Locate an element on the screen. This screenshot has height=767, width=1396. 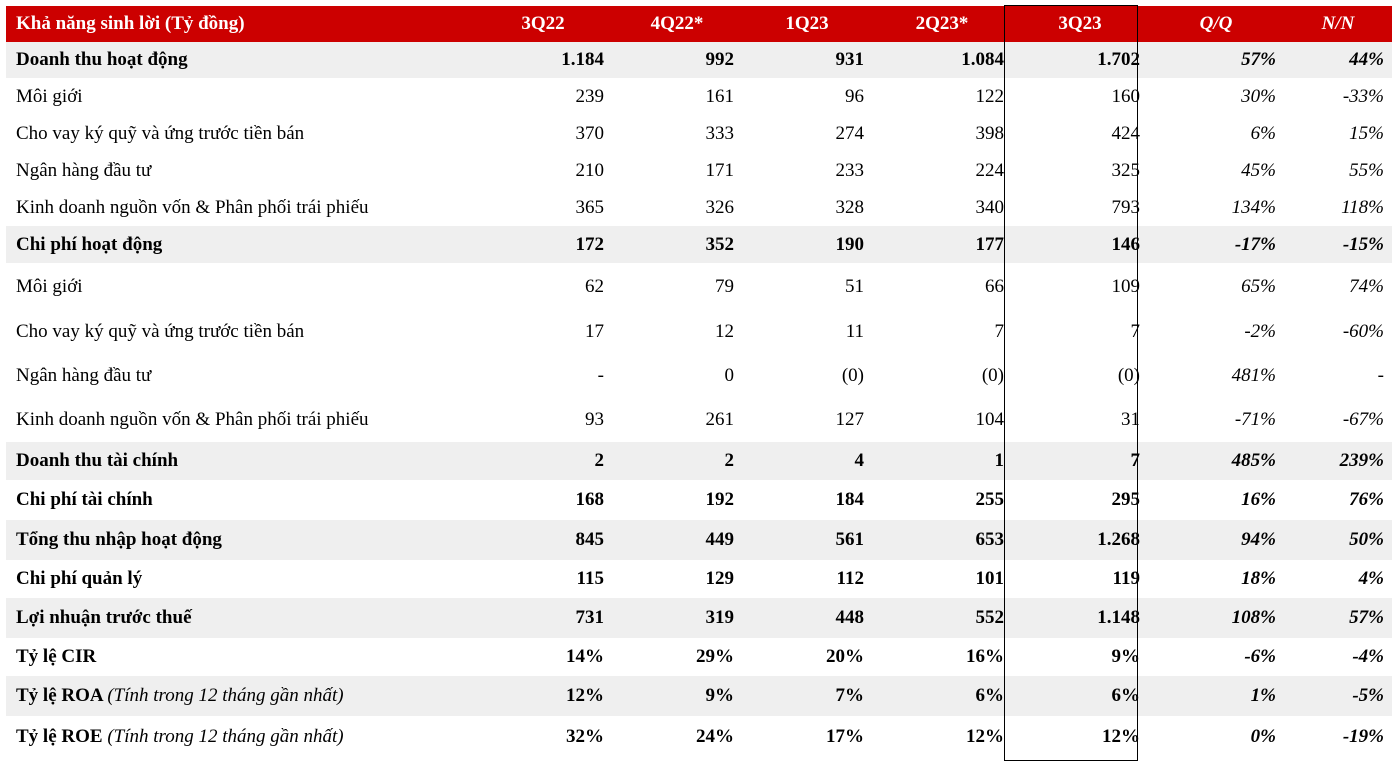
header-4q22: 4Q22* is located at coordinates (677, 23).